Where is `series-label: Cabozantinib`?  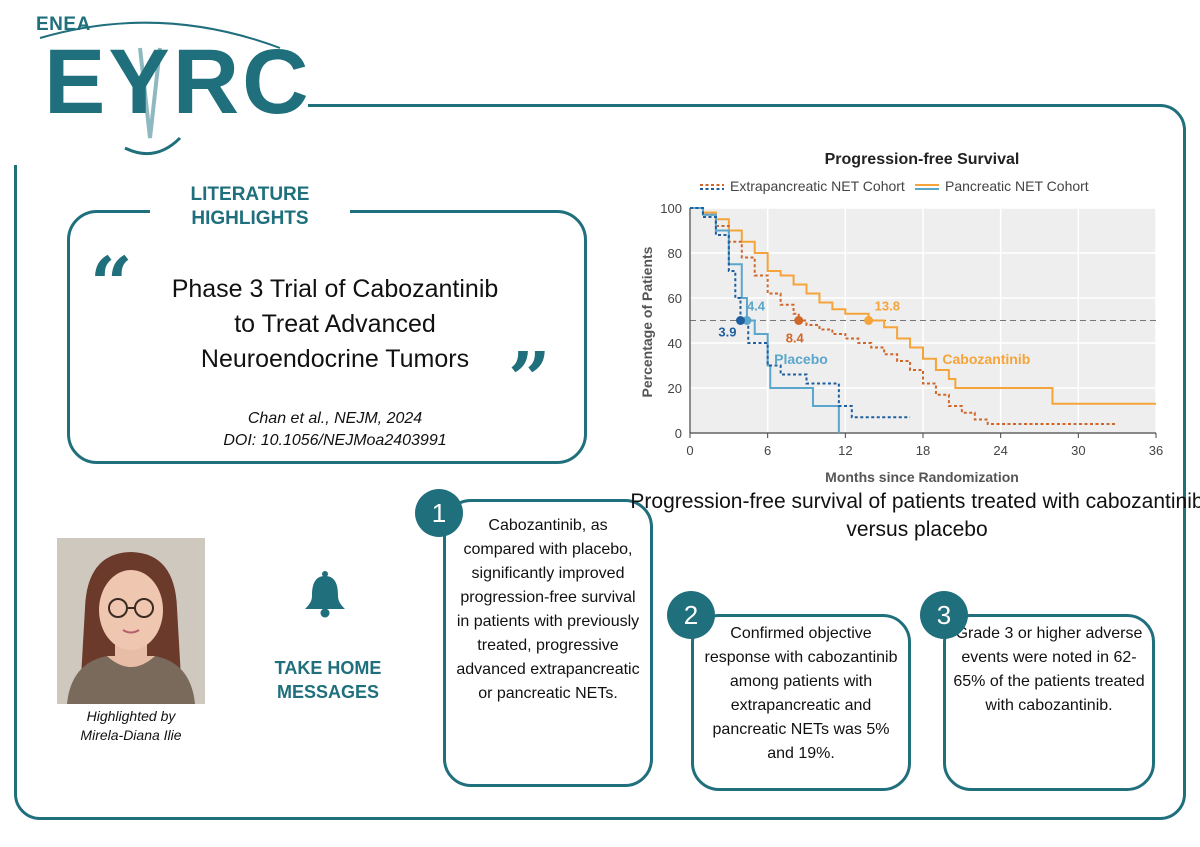
series-label: Cabozantinib is located at coordinates (986, 359).